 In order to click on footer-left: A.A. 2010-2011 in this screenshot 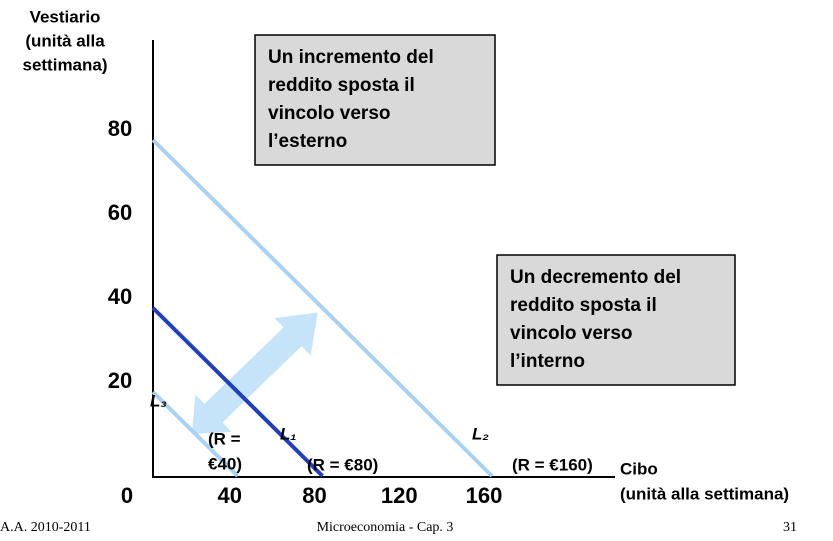, I will do `click(45, 527)`.